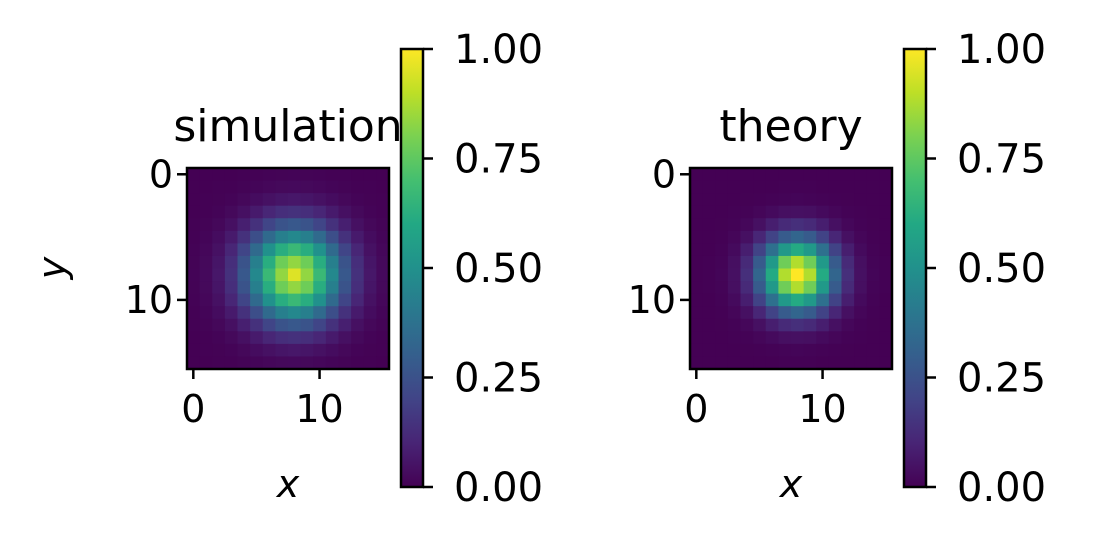 The image size is (1096, 546). Describe the element at coordinates (288, 484) in the screenshot. I see `x-axis-label: x` at that location.